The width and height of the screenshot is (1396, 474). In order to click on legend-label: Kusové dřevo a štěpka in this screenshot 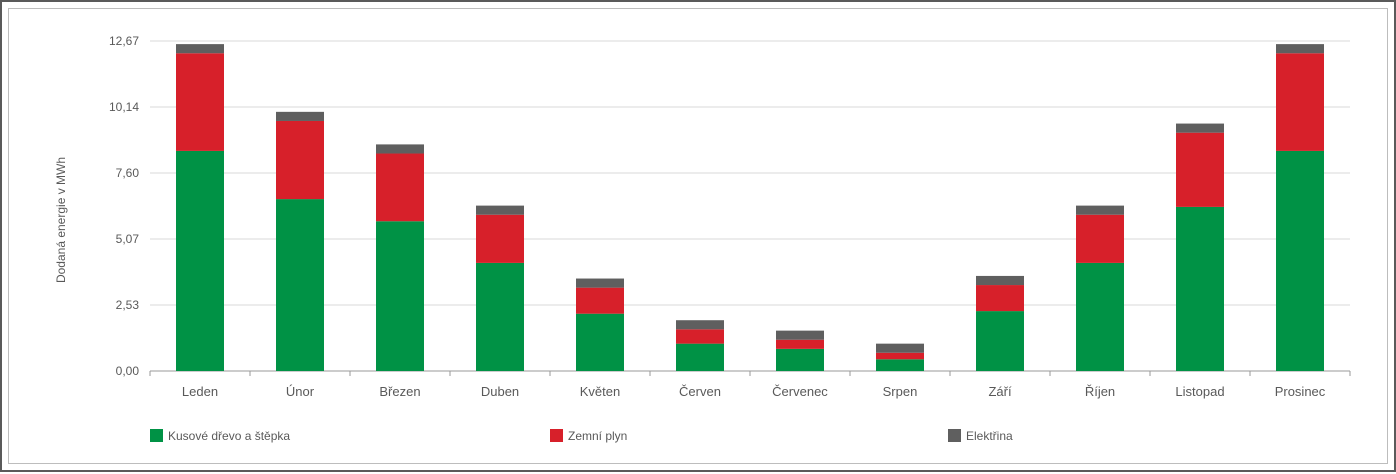, I will do `click(229, 436)`.